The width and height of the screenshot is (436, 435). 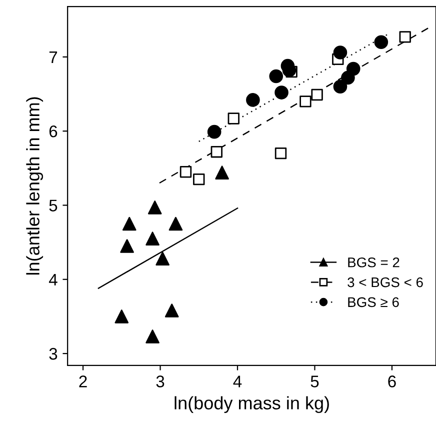 What do you see at coordinates (160, 382) in the screenshot?
I see `x-tick-label: 3` at bounding box center [160, 382].